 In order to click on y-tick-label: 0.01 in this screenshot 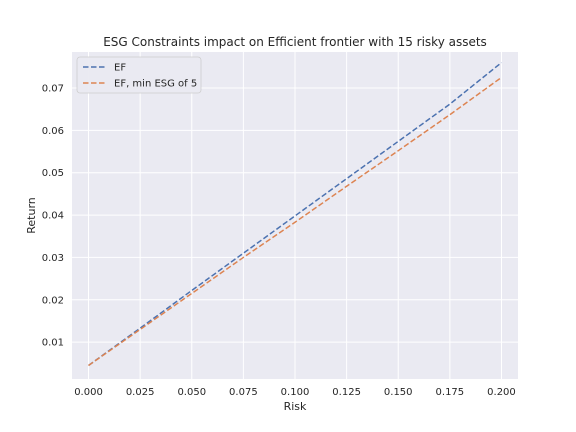, I will do `click(53, 343)`.